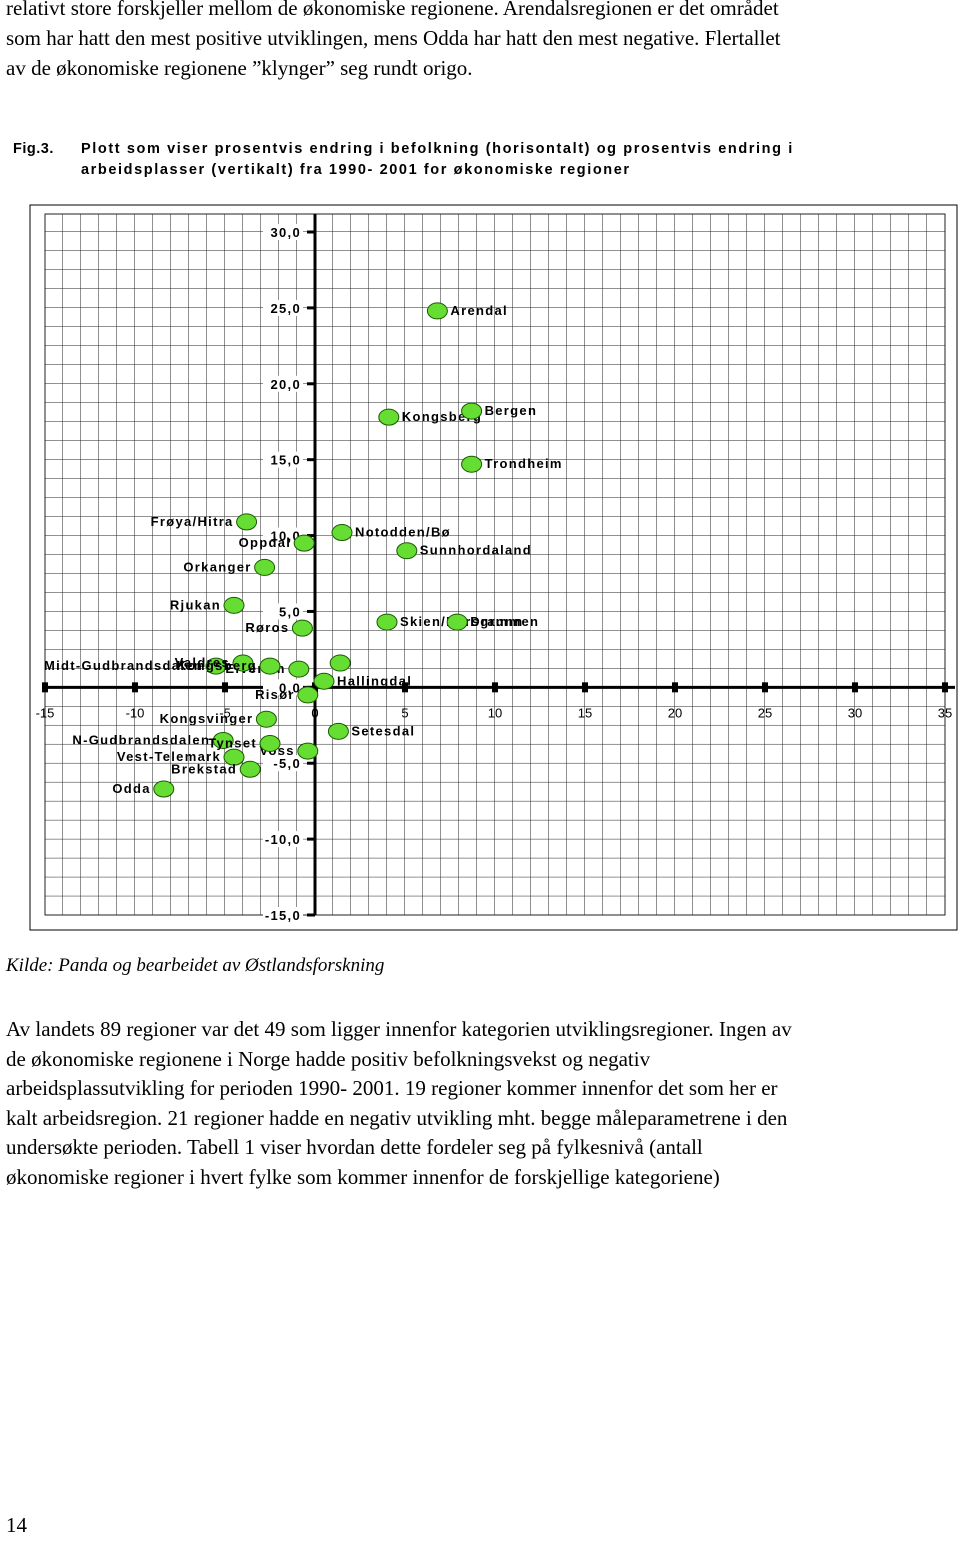 This screenshot has width=960, height=1556. What do you see at coordinates (123, 665) in the screenshot?
I see `point-label: Midt-Gudbrandsdalen` at bounding box center [123, 665].